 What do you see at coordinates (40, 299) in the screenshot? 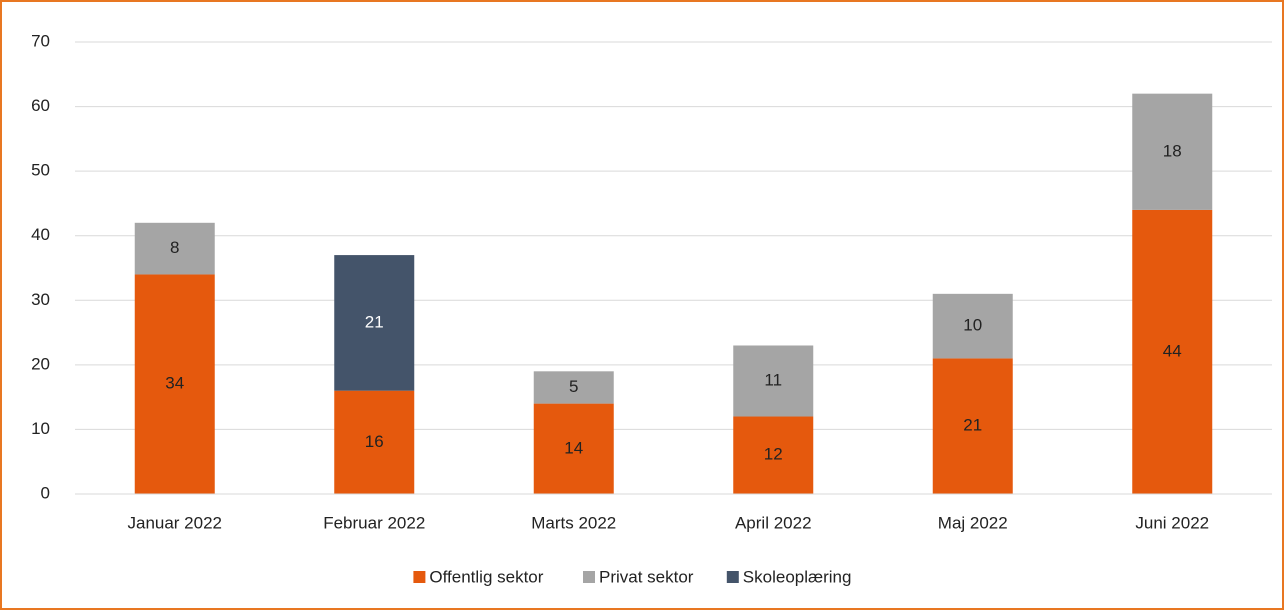
I see `y-tick-label: 30` at bounding box center [40, 299].